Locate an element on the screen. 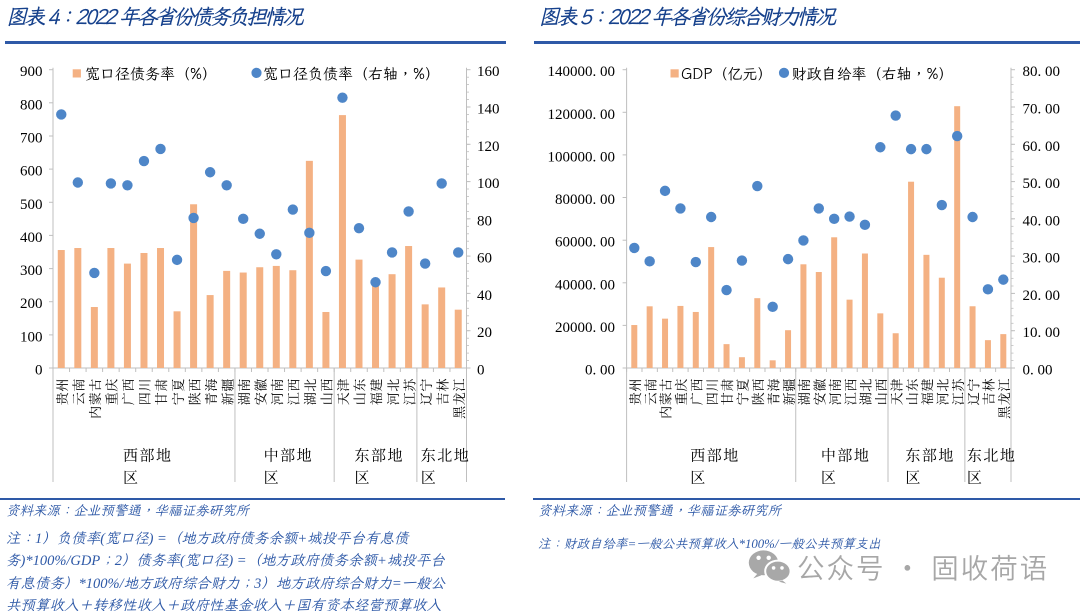  svg-text: 10. 00 is located at coordinates (1042, 333).